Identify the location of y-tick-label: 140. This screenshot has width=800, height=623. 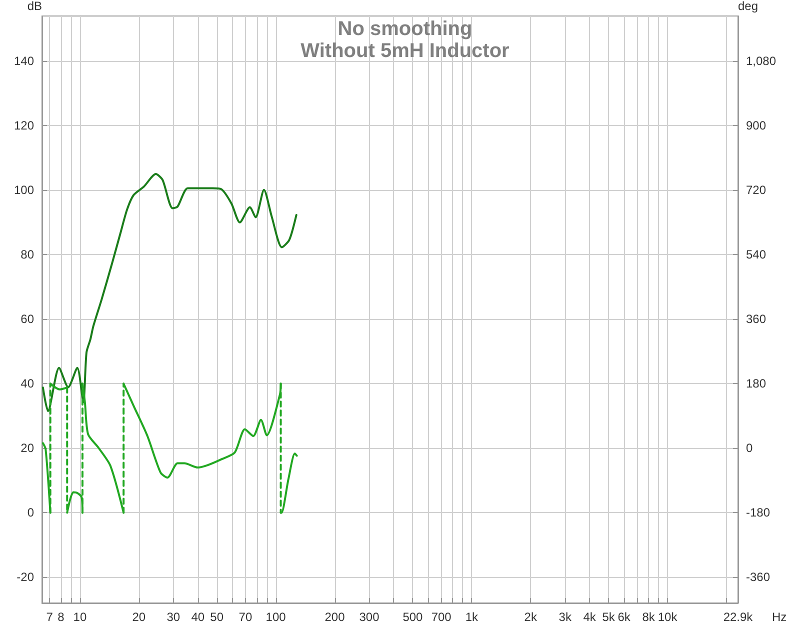
(24, 61).